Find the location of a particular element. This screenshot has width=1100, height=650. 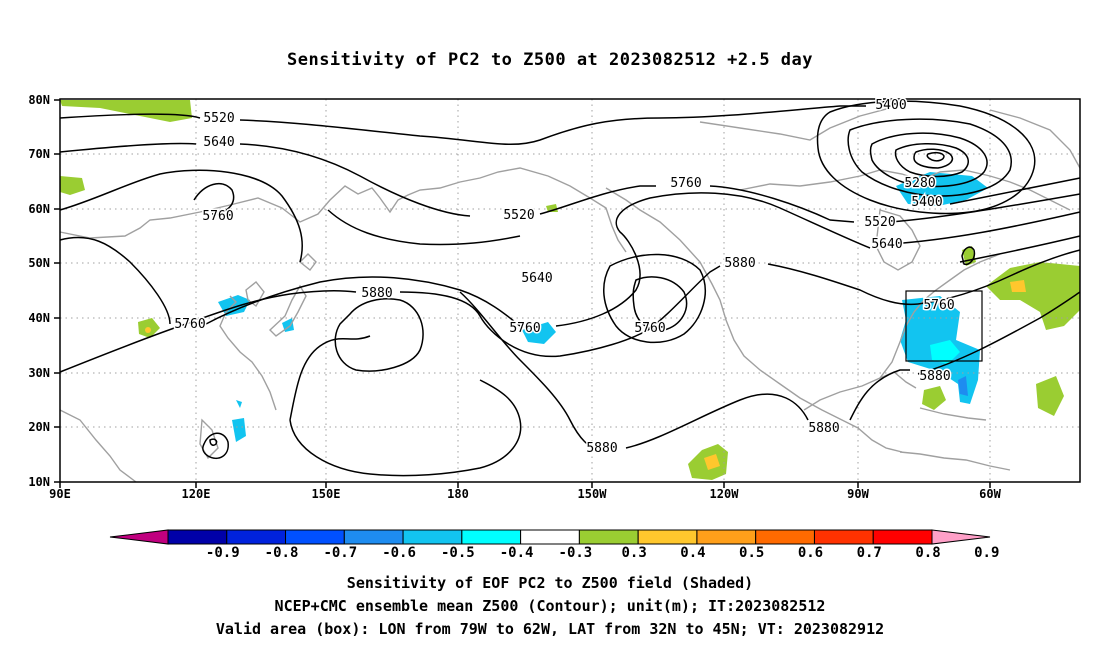

coastline-gulf is located at coordinates (860, 391).